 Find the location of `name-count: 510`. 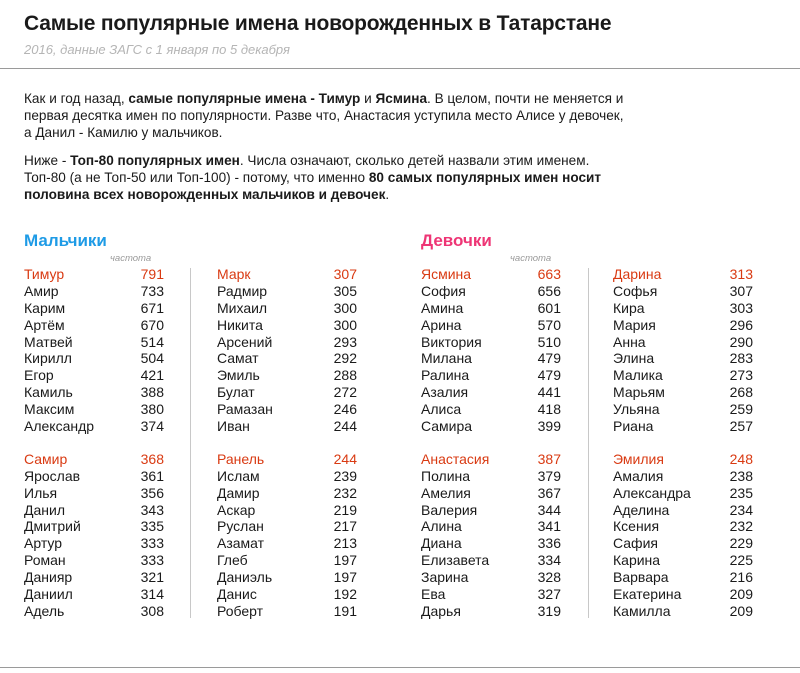

name-count: 510 is located at coordinates (549, 341).